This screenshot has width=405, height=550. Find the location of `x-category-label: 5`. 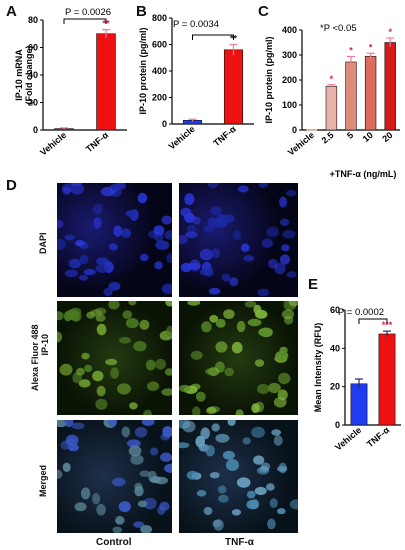

x-category-label: 5 is located at coordinates (350, 135).